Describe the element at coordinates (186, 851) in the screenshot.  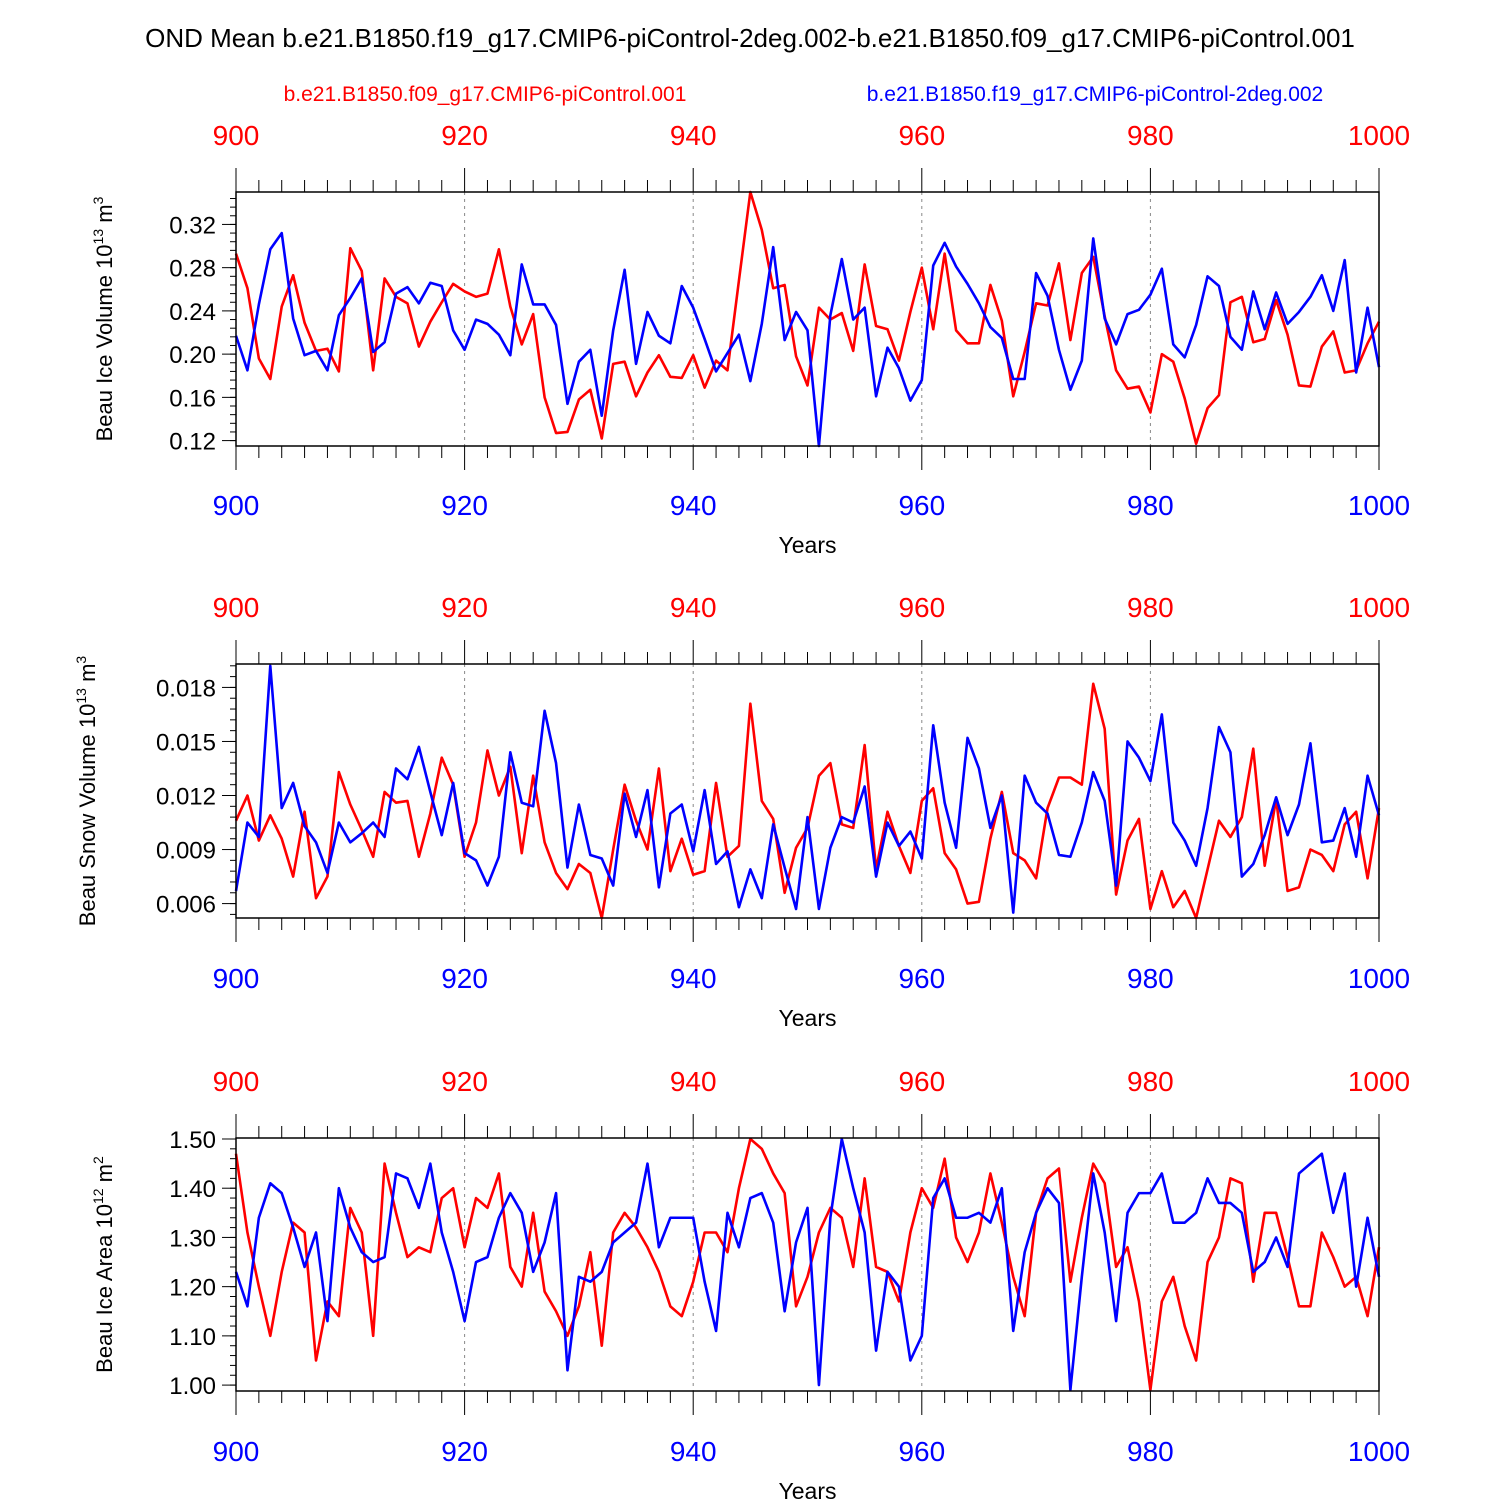
I see `y-tick-label: 0.009` at that location.